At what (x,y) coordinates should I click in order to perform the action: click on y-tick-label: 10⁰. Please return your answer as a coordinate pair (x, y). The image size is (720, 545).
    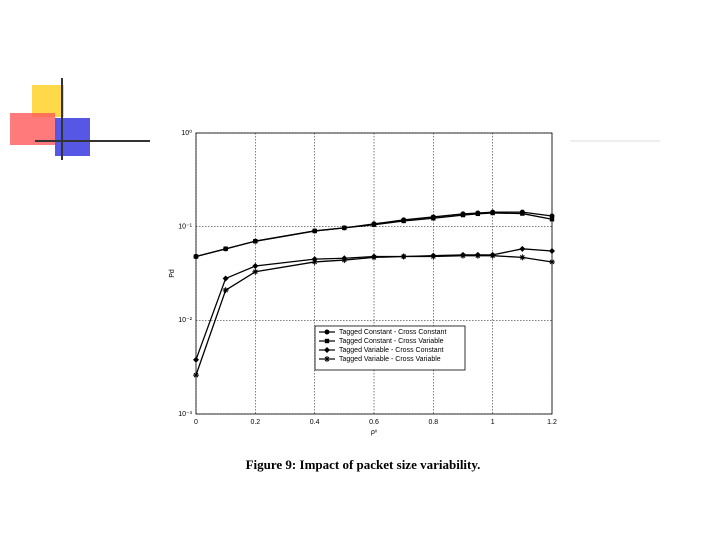
    Looking at the image, I should click on (186, 133).